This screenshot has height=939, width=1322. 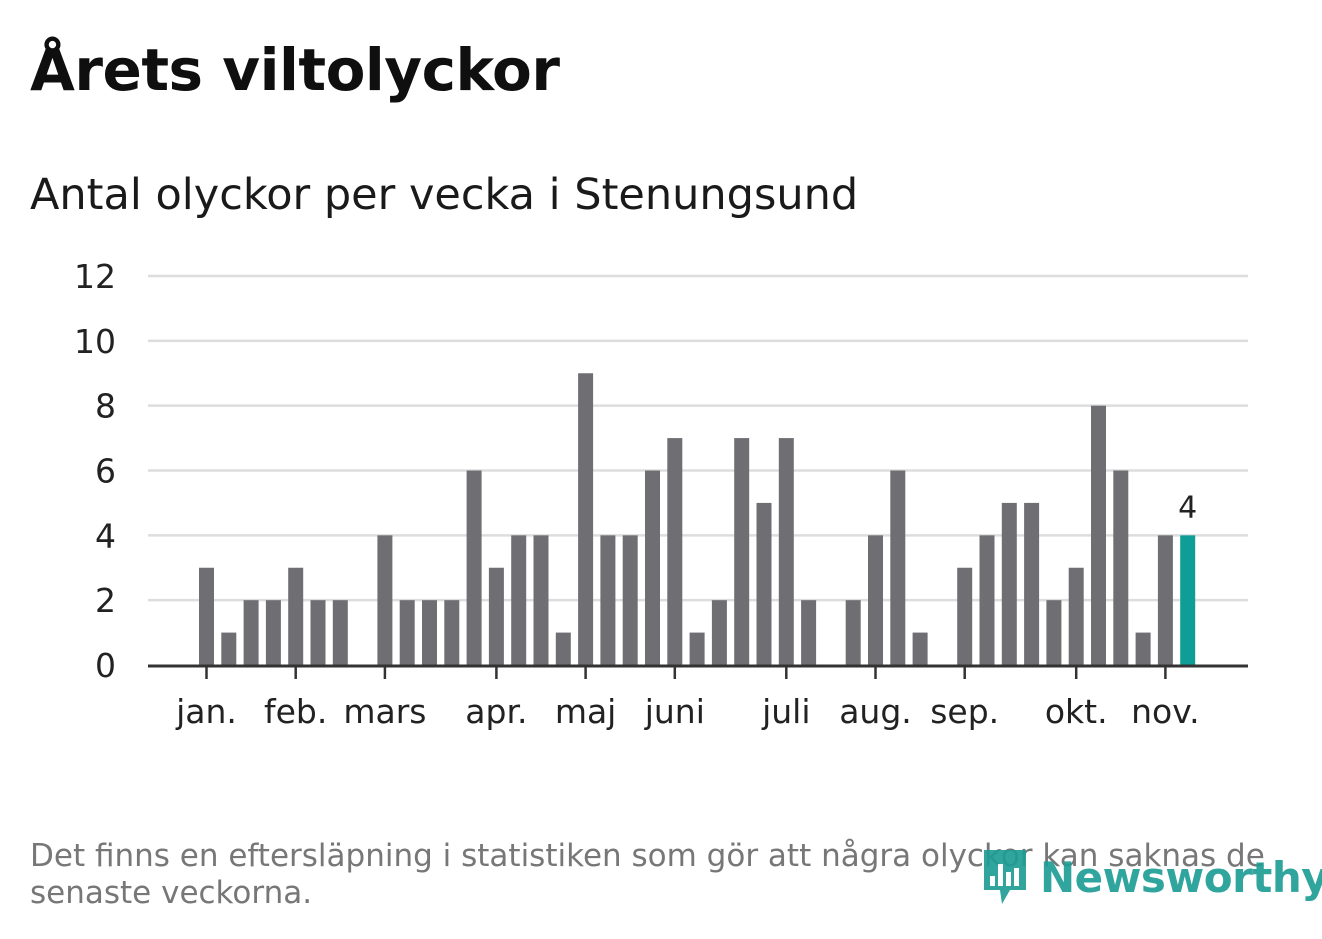 What do you see at coordinates (95, 276) in the screenshot?
I see `y-tick-label: 12` at bounding box center [95, 276].